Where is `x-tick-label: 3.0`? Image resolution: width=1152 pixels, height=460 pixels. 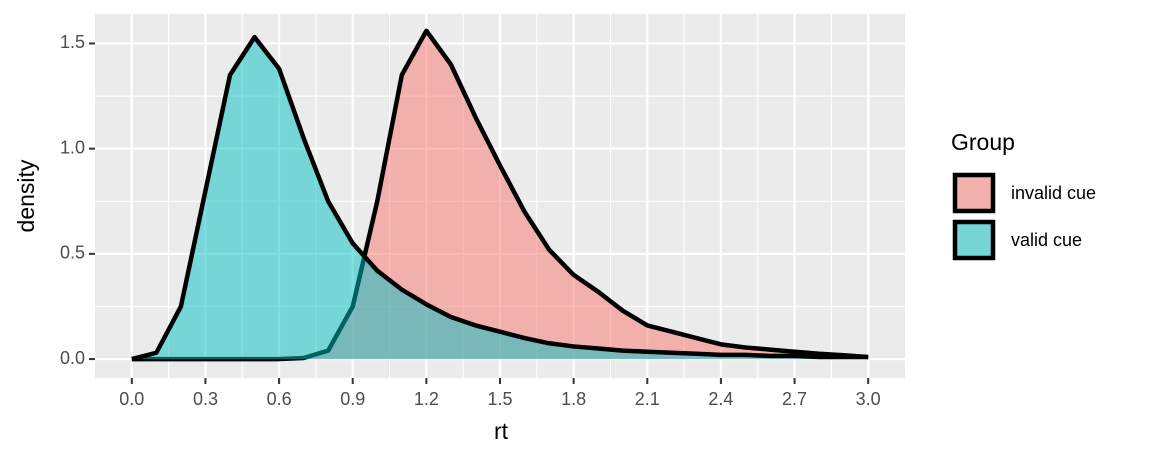
x-tick-label: 3.0 is located at coordinates (868, 399).